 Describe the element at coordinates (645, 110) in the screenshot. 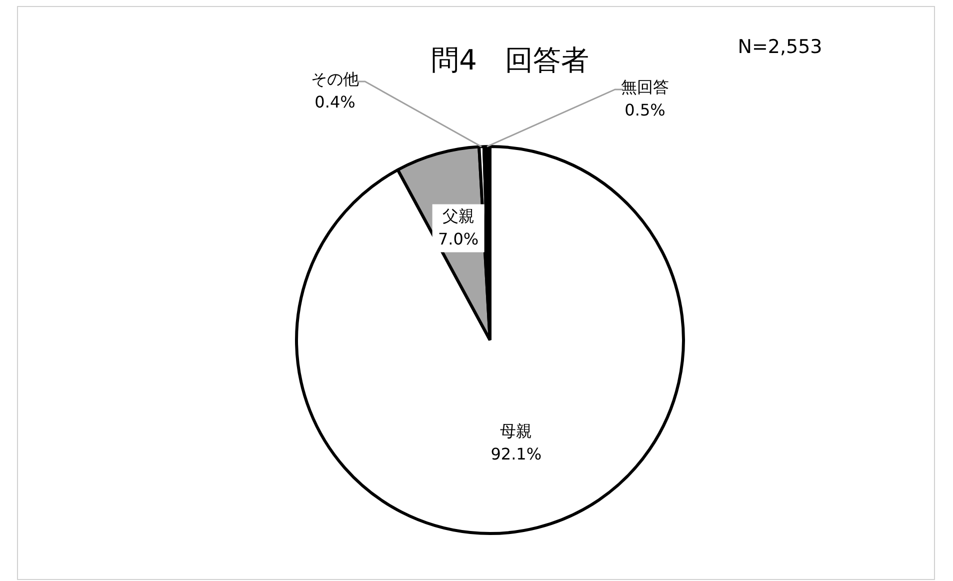

I see `data-label: 0.5%` at that location.